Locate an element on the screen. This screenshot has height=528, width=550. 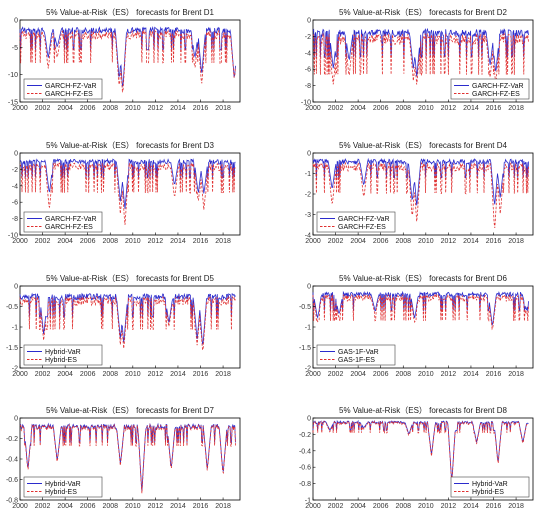
y-tick-label: -15 is located at coordinates (13, 103).